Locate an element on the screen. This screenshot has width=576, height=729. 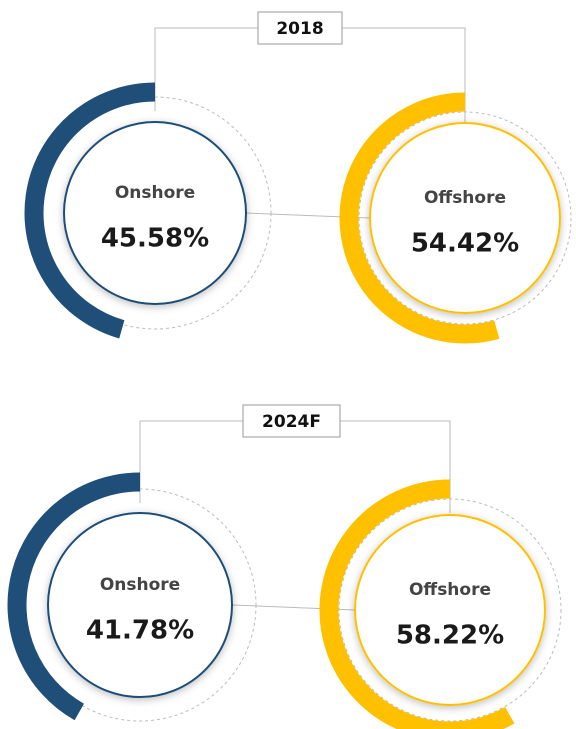
value-label: 41.78% is located at coordinates (140, 631).